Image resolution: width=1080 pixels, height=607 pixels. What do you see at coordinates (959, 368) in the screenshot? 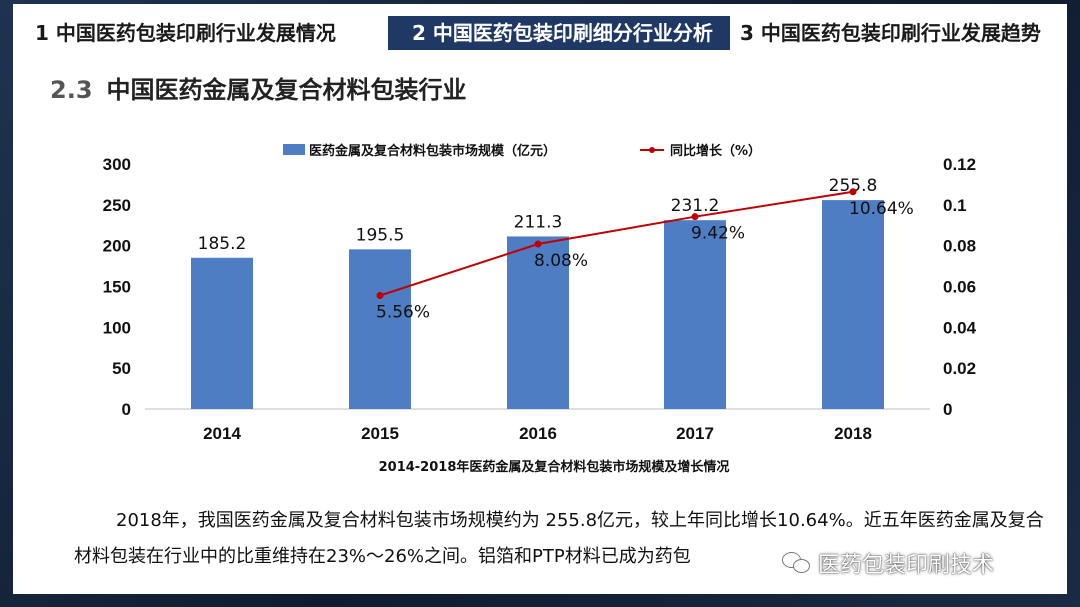
I see `y-right-tick-0.02: 0.02` at bounding box center [959, 368].